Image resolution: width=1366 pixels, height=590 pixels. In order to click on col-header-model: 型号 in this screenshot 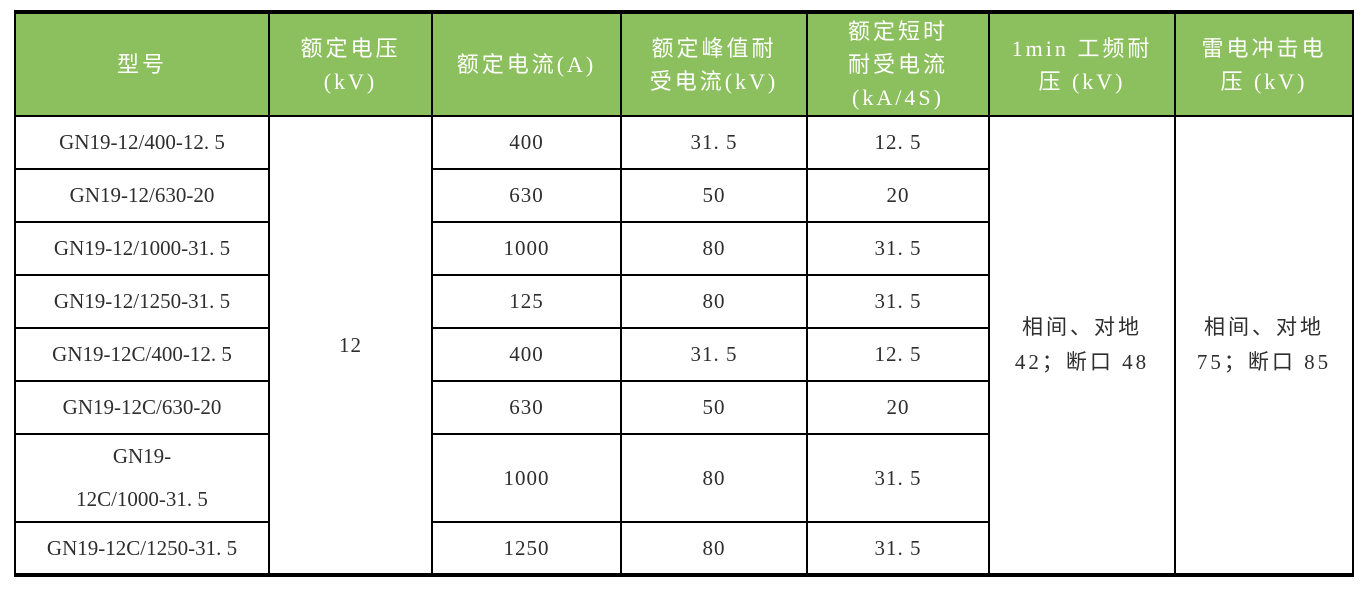, I will do `click(142, 64)`.